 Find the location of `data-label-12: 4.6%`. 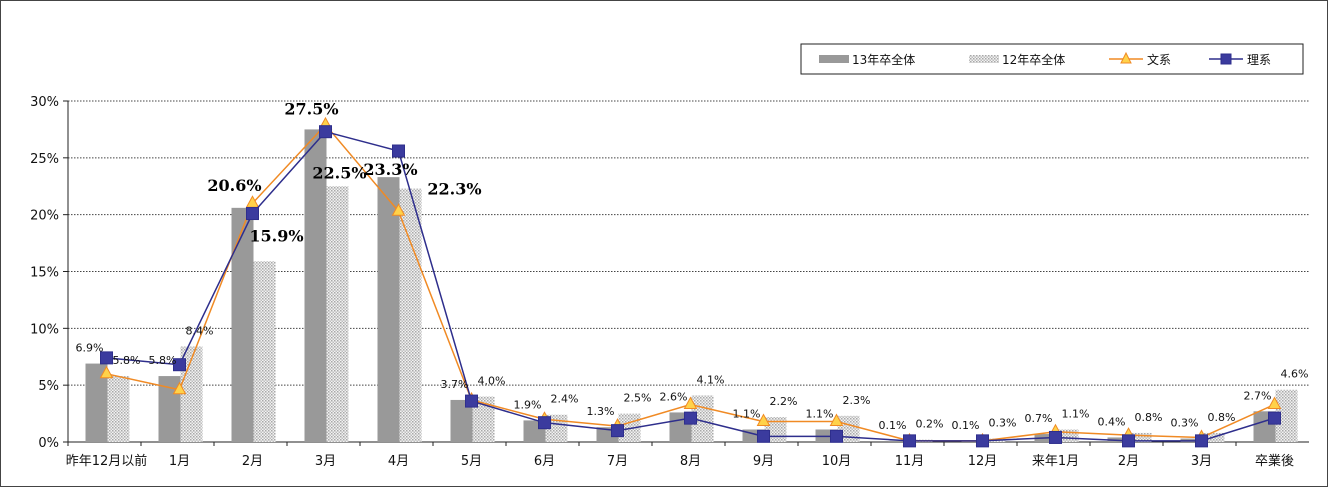

data-label-12: 4.6% is located at coordinates (1295, 374).